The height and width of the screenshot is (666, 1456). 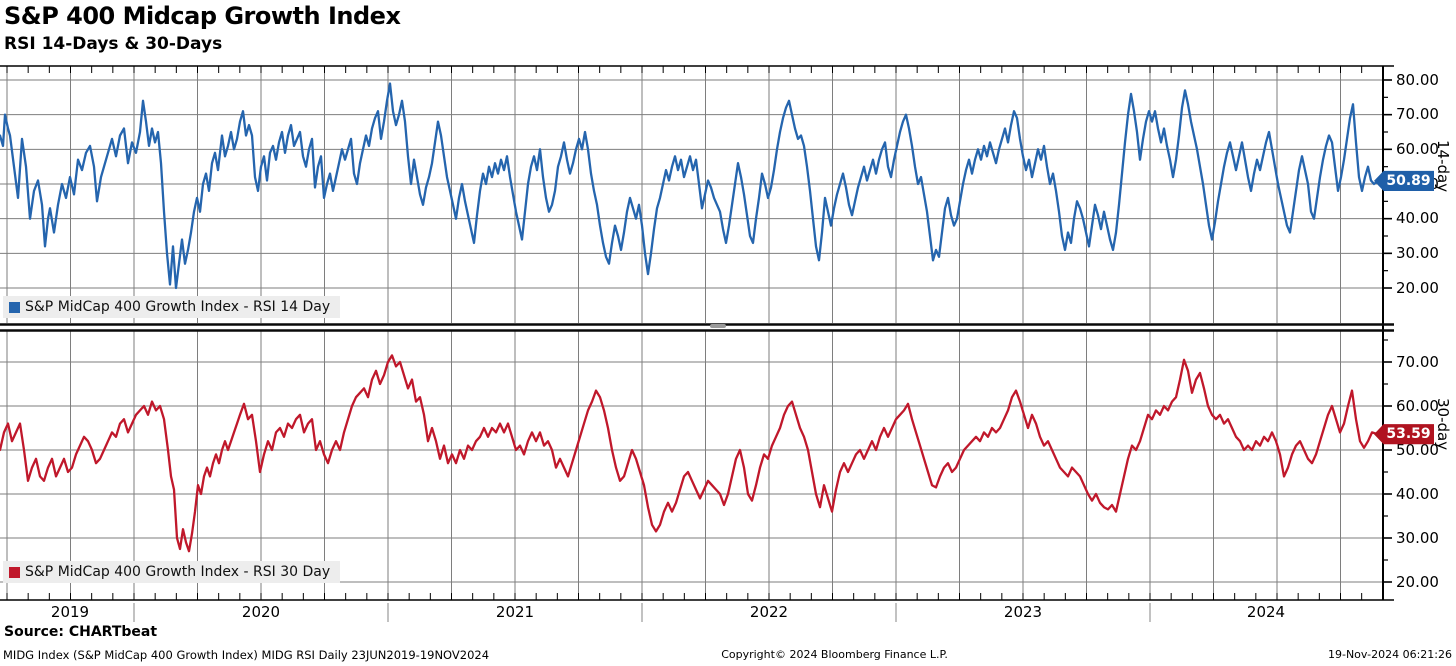 I want to click on rsi30-last-value: 53.59, so click(x=1408, y=434).